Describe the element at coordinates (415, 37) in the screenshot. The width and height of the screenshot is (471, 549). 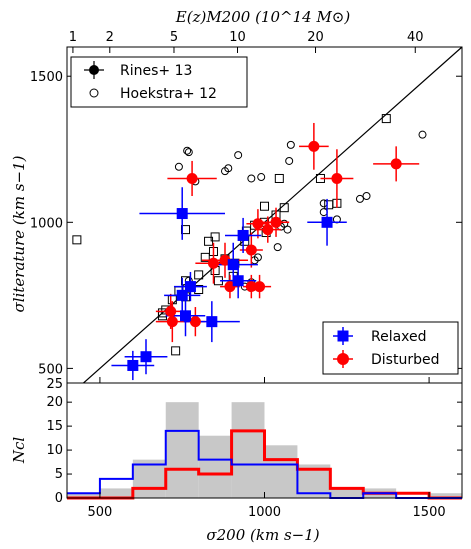
I see `top-axis-tick-label: 40` at that location.